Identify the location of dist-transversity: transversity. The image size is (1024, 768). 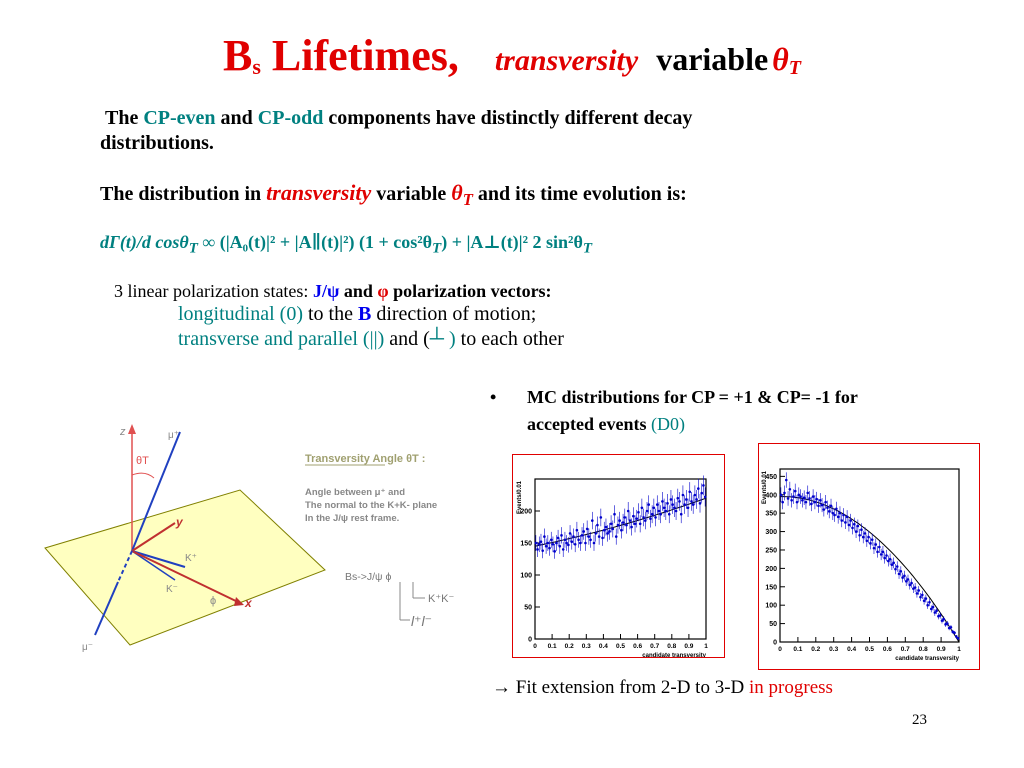
(319, 192).